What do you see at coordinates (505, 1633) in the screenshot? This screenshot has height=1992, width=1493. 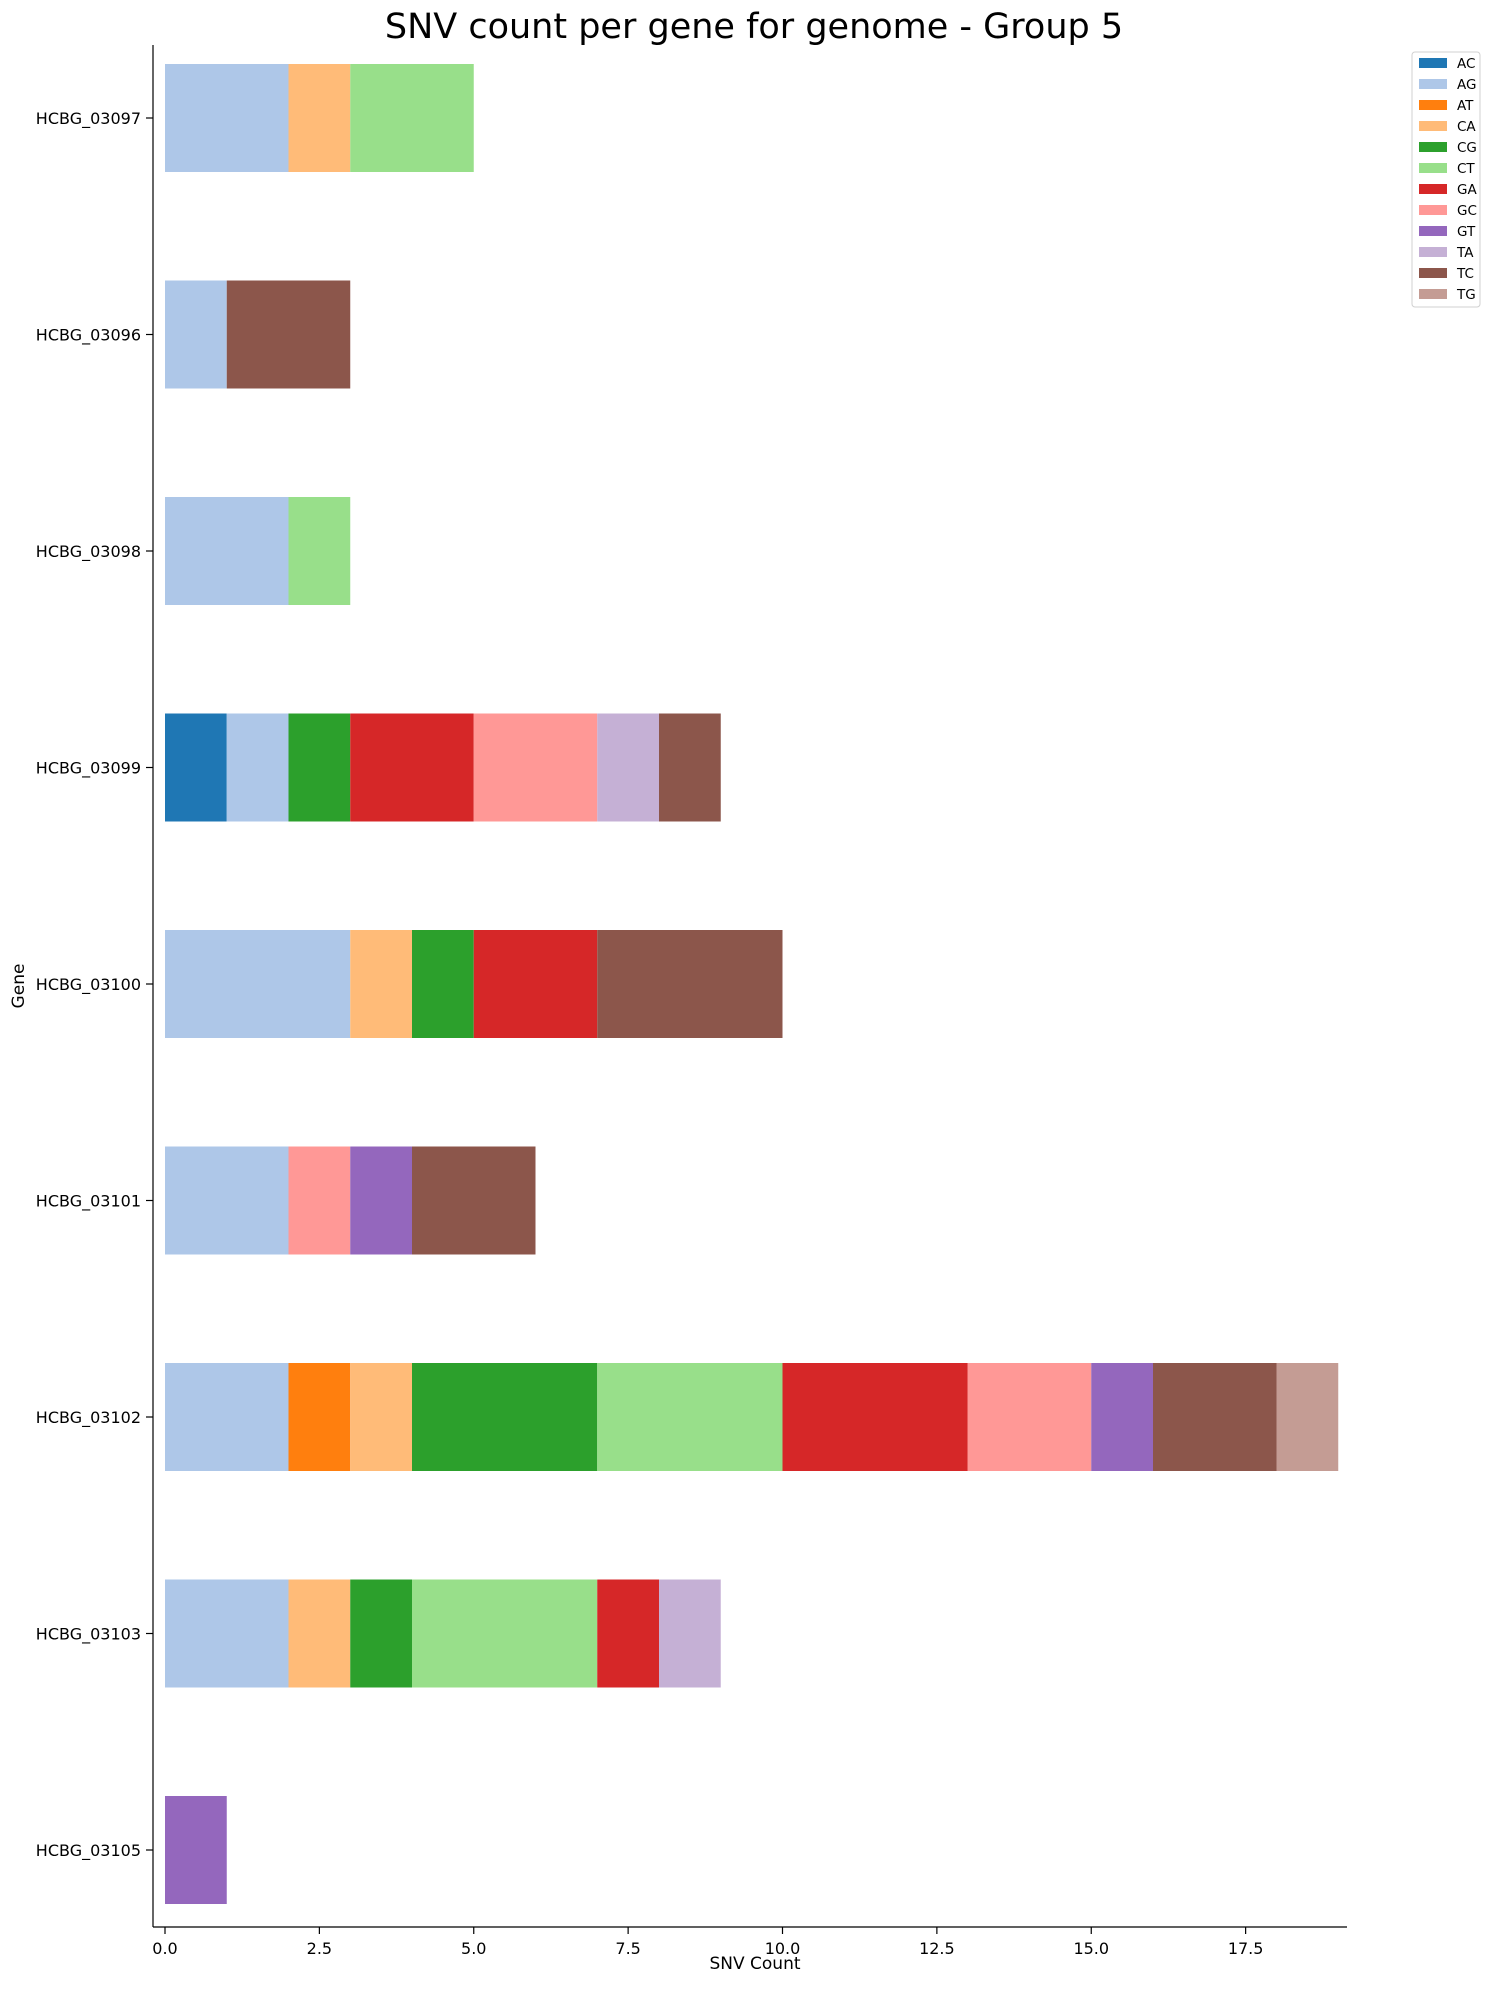 I see `bar-hcbg-03103-ct` at bounding box center [505, 1633].